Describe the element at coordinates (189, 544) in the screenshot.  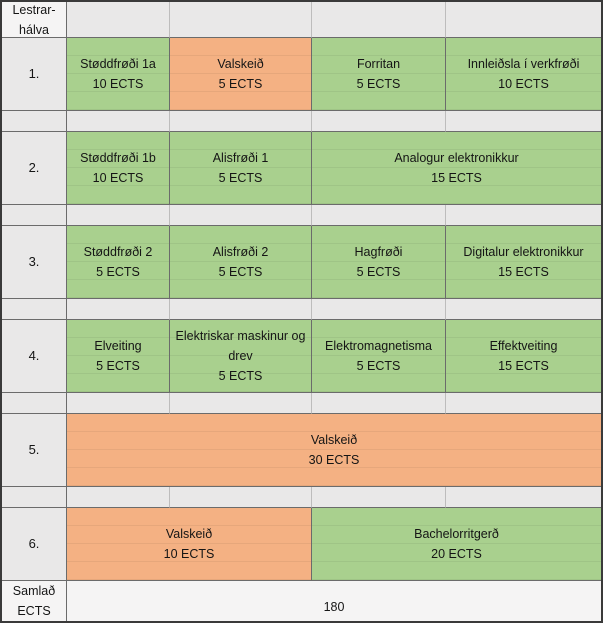
I see `course-cell: Valskeið 10 ECTS` at that location.